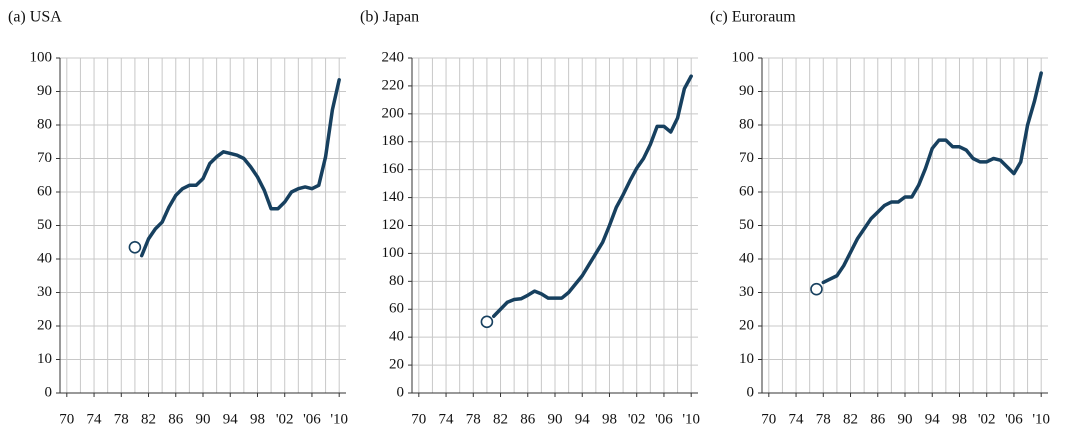  What do you see at coordinates (393, 225) in the screenshot?
I see `y-tick-label: 120` at bounding box center [393, 225].